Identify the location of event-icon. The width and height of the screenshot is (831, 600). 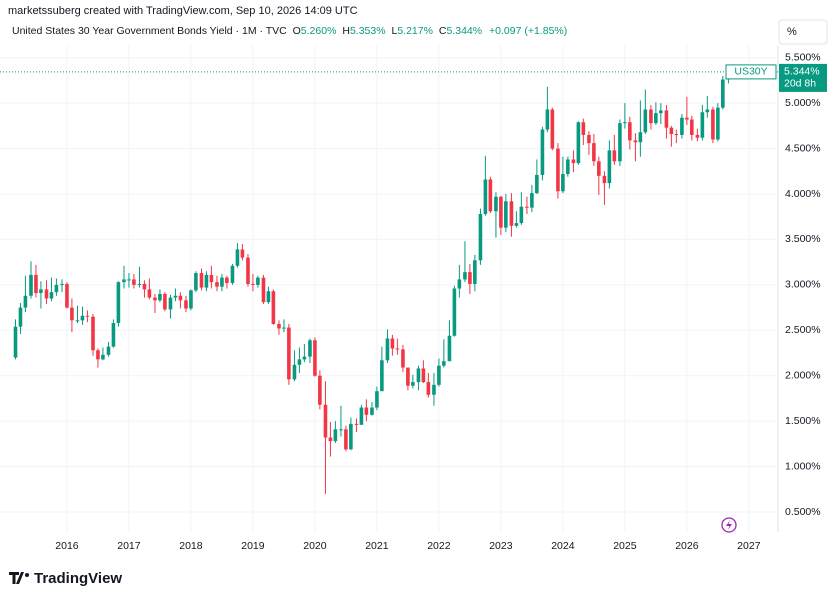
(729, 525).